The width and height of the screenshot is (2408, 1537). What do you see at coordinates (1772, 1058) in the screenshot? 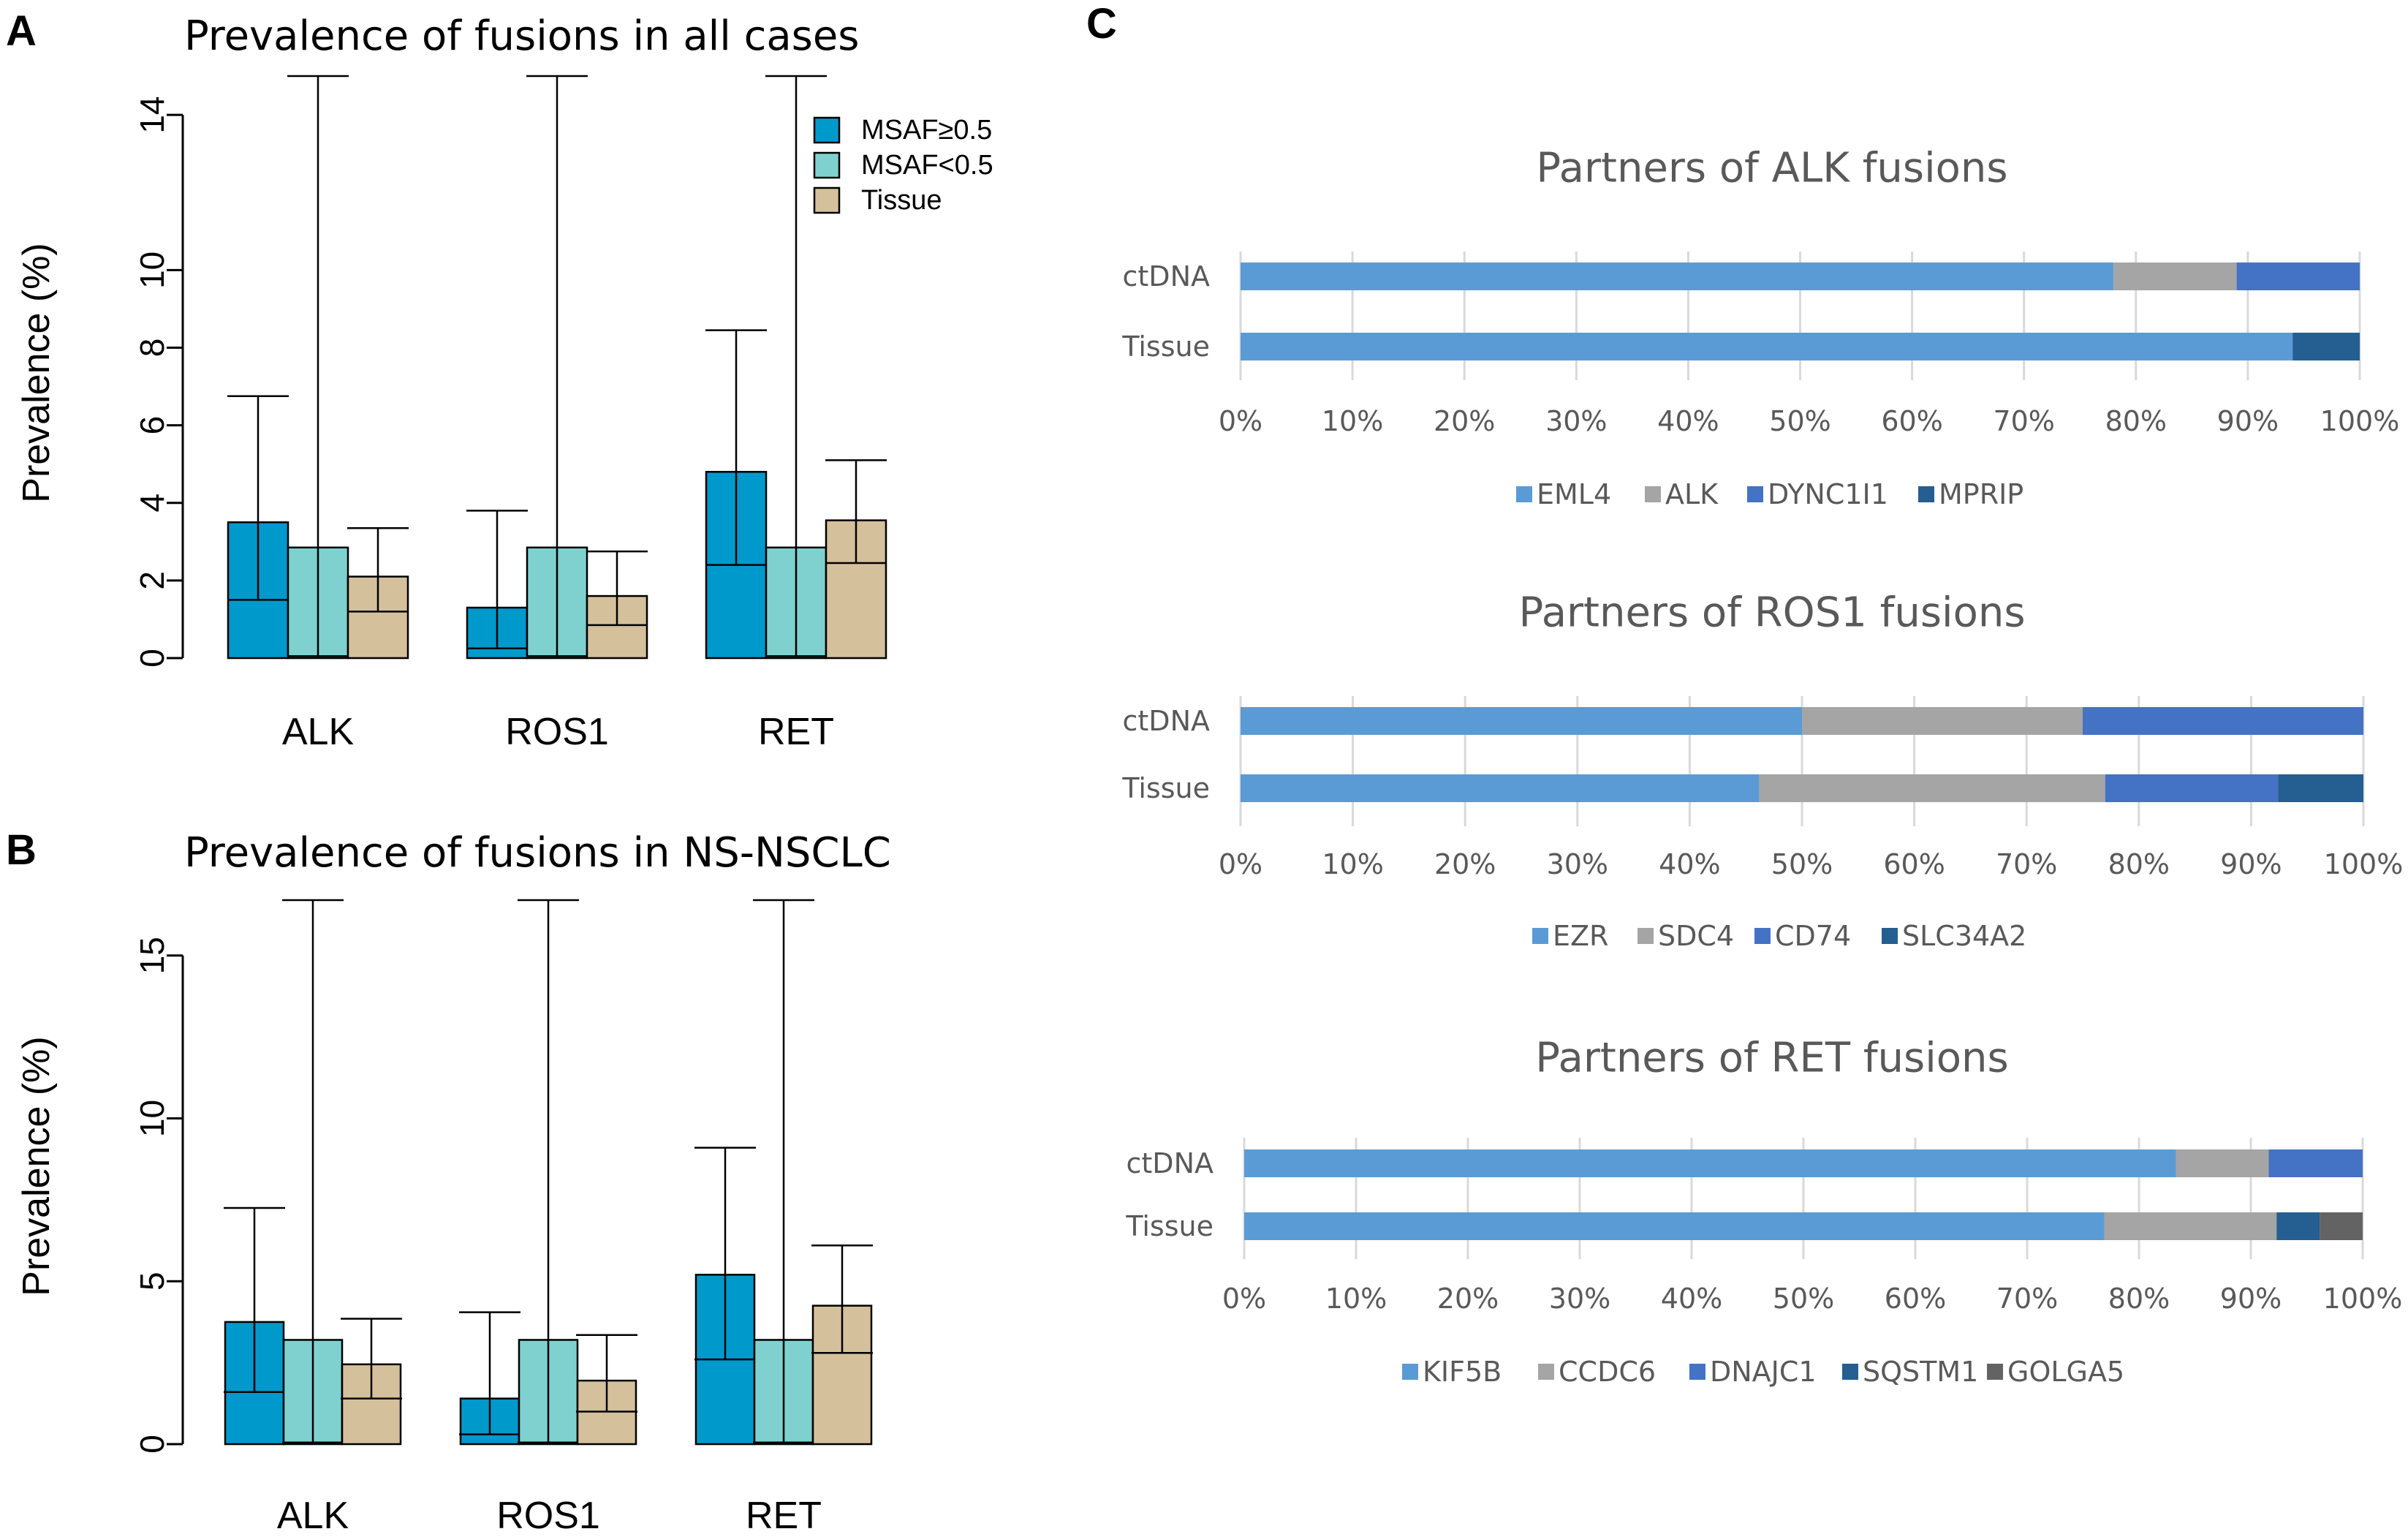
I see `chart-c3-title: Partners of RET fusions` at bounding box center [1772, 1058].